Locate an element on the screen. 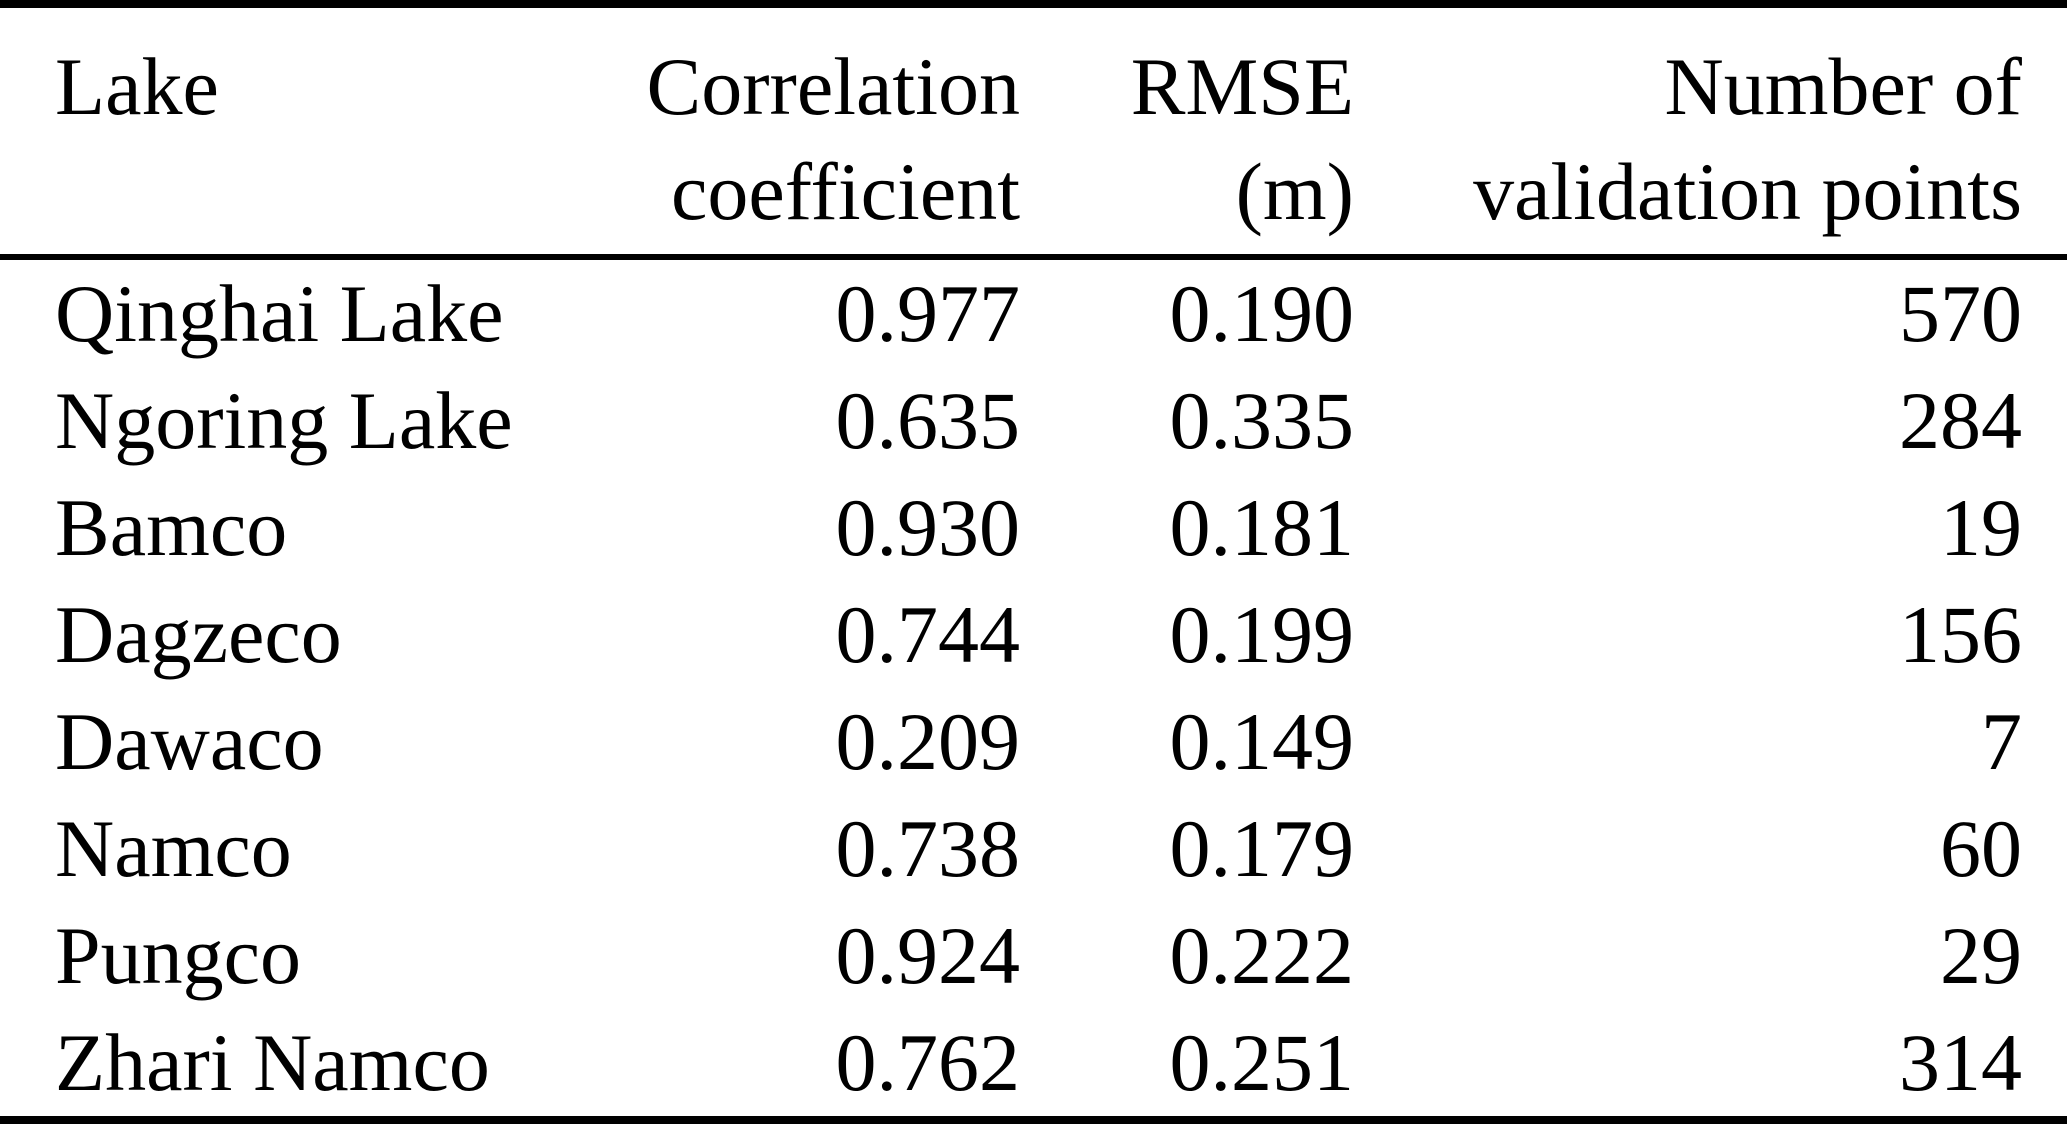  column-header-validation-points-line2: validation points is located at coordinates (1747, 191).